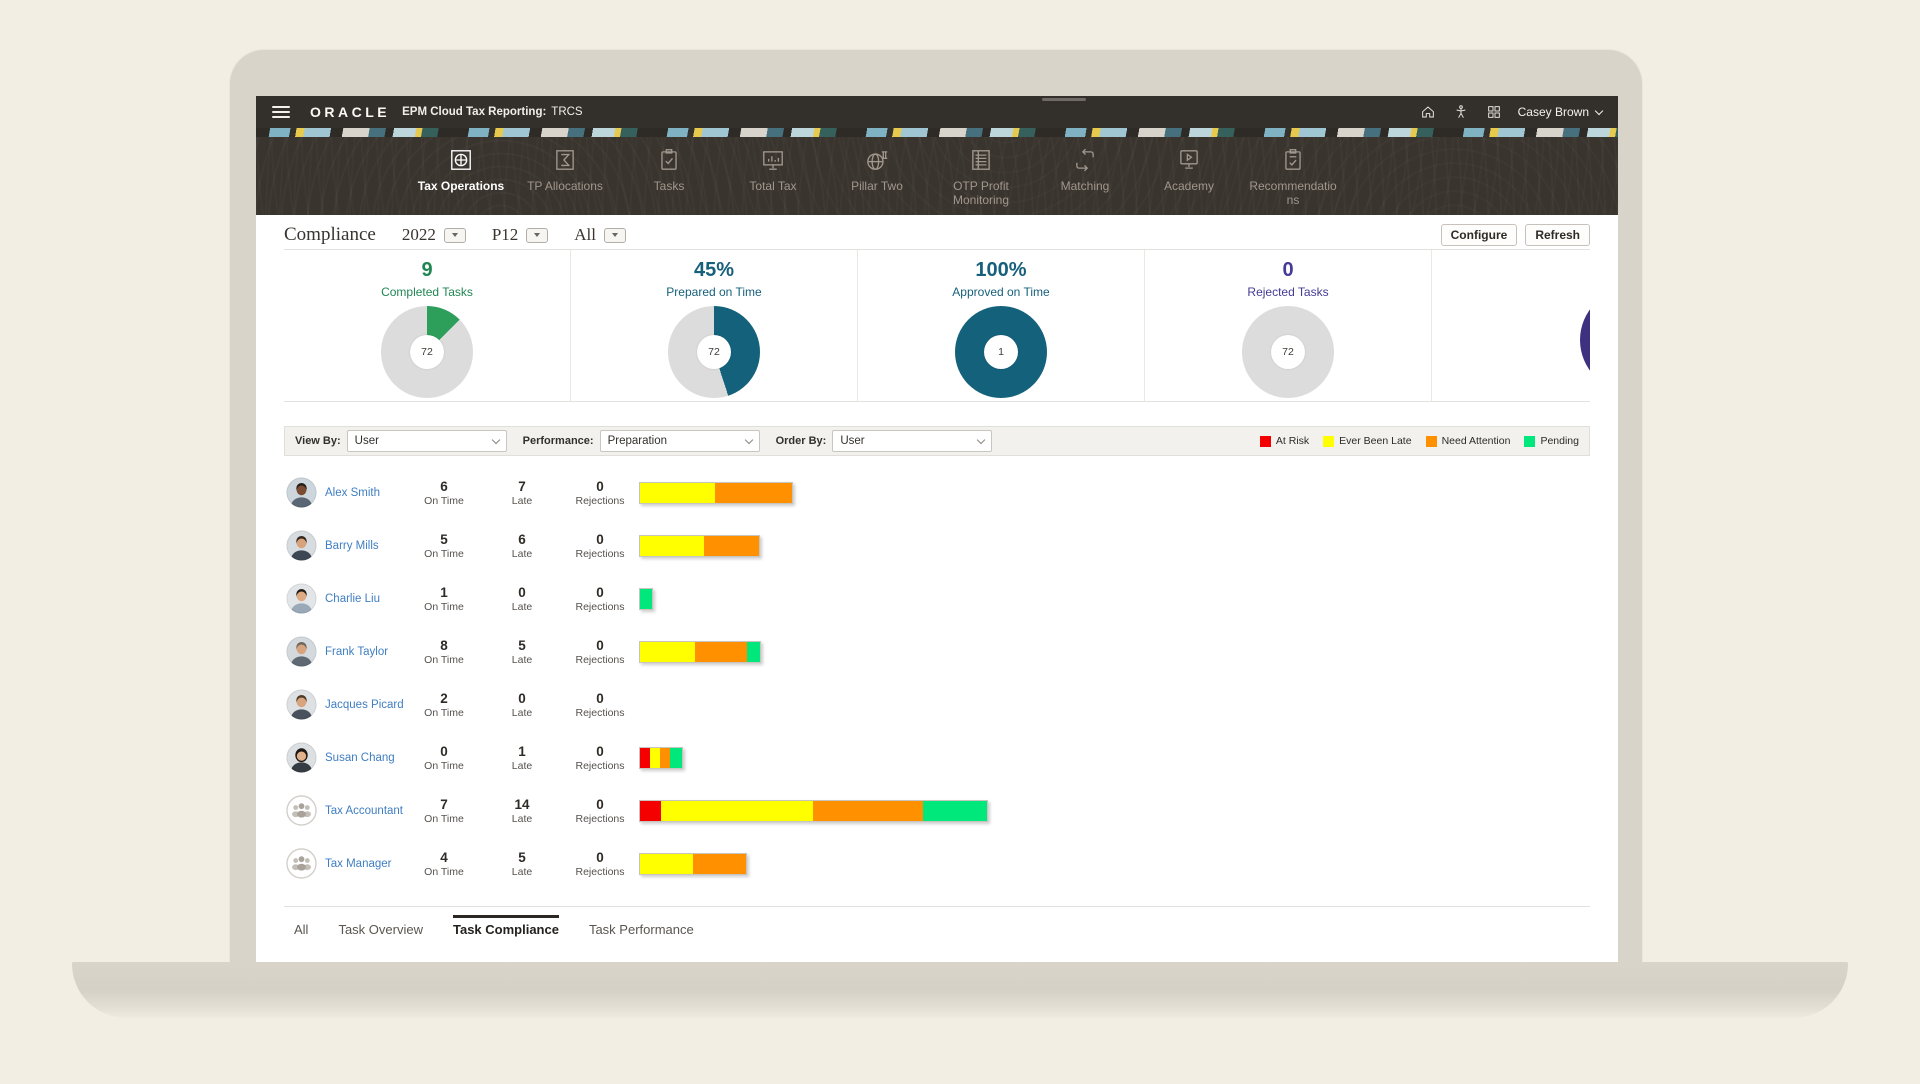  Describe the element at coordinates (852, 441) in the screenshot. I see `order-by-value: User` at that location.